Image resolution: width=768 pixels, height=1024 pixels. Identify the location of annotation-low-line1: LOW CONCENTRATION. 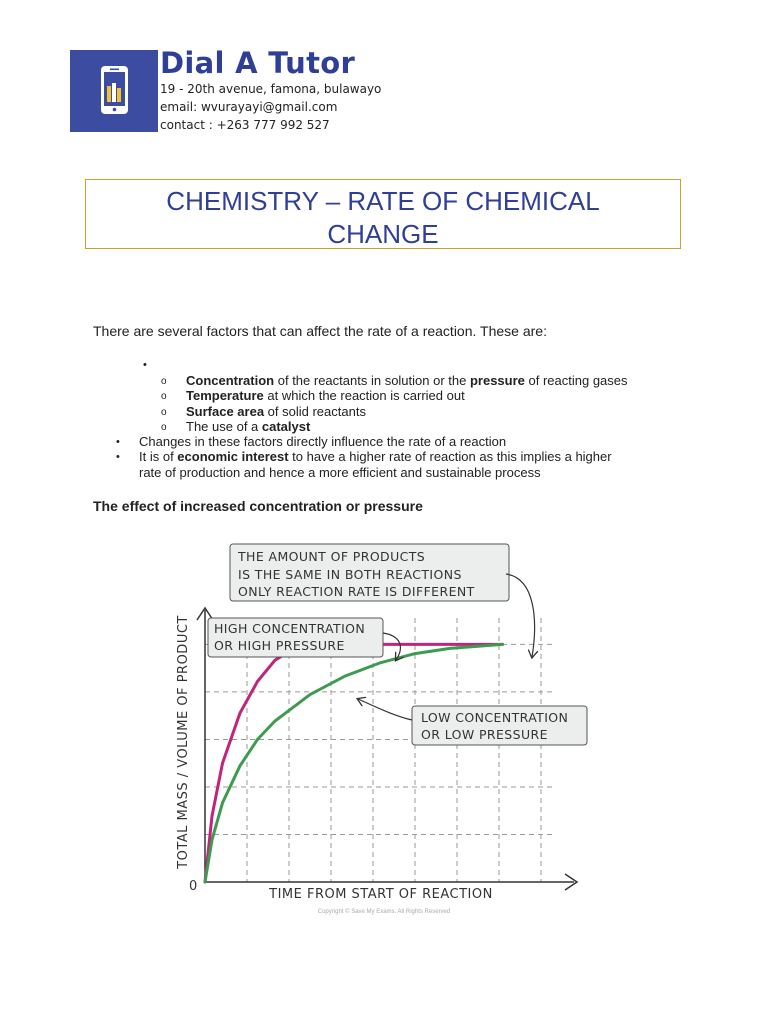
(494, 717).